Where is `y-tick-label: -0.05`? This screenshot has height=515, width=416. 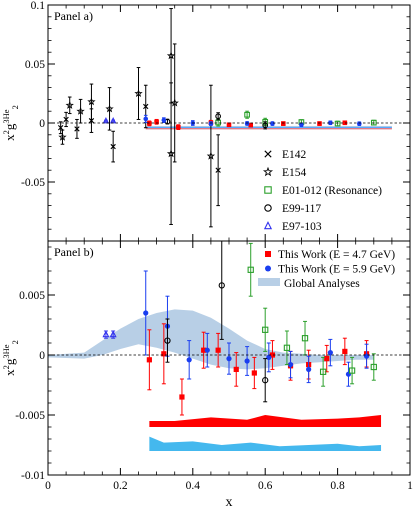 y-tick-label: -0.05 is located at coordinates (33, 183).